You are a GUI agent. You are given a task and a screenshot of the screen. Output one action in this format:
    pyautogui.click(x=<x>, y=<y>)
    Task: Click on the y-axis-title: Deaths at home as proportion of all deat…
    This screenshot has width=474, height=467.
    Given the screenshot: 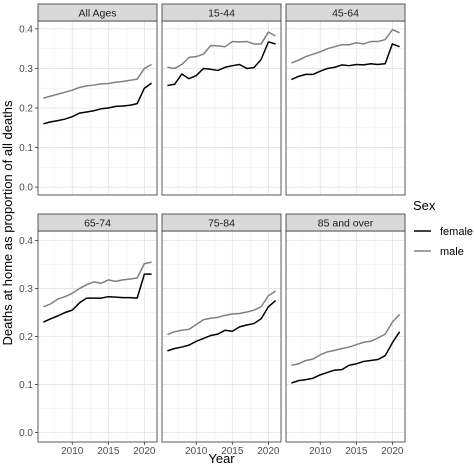 What is the action you would take?
    pyautogui.click(x=7, y=222)
    